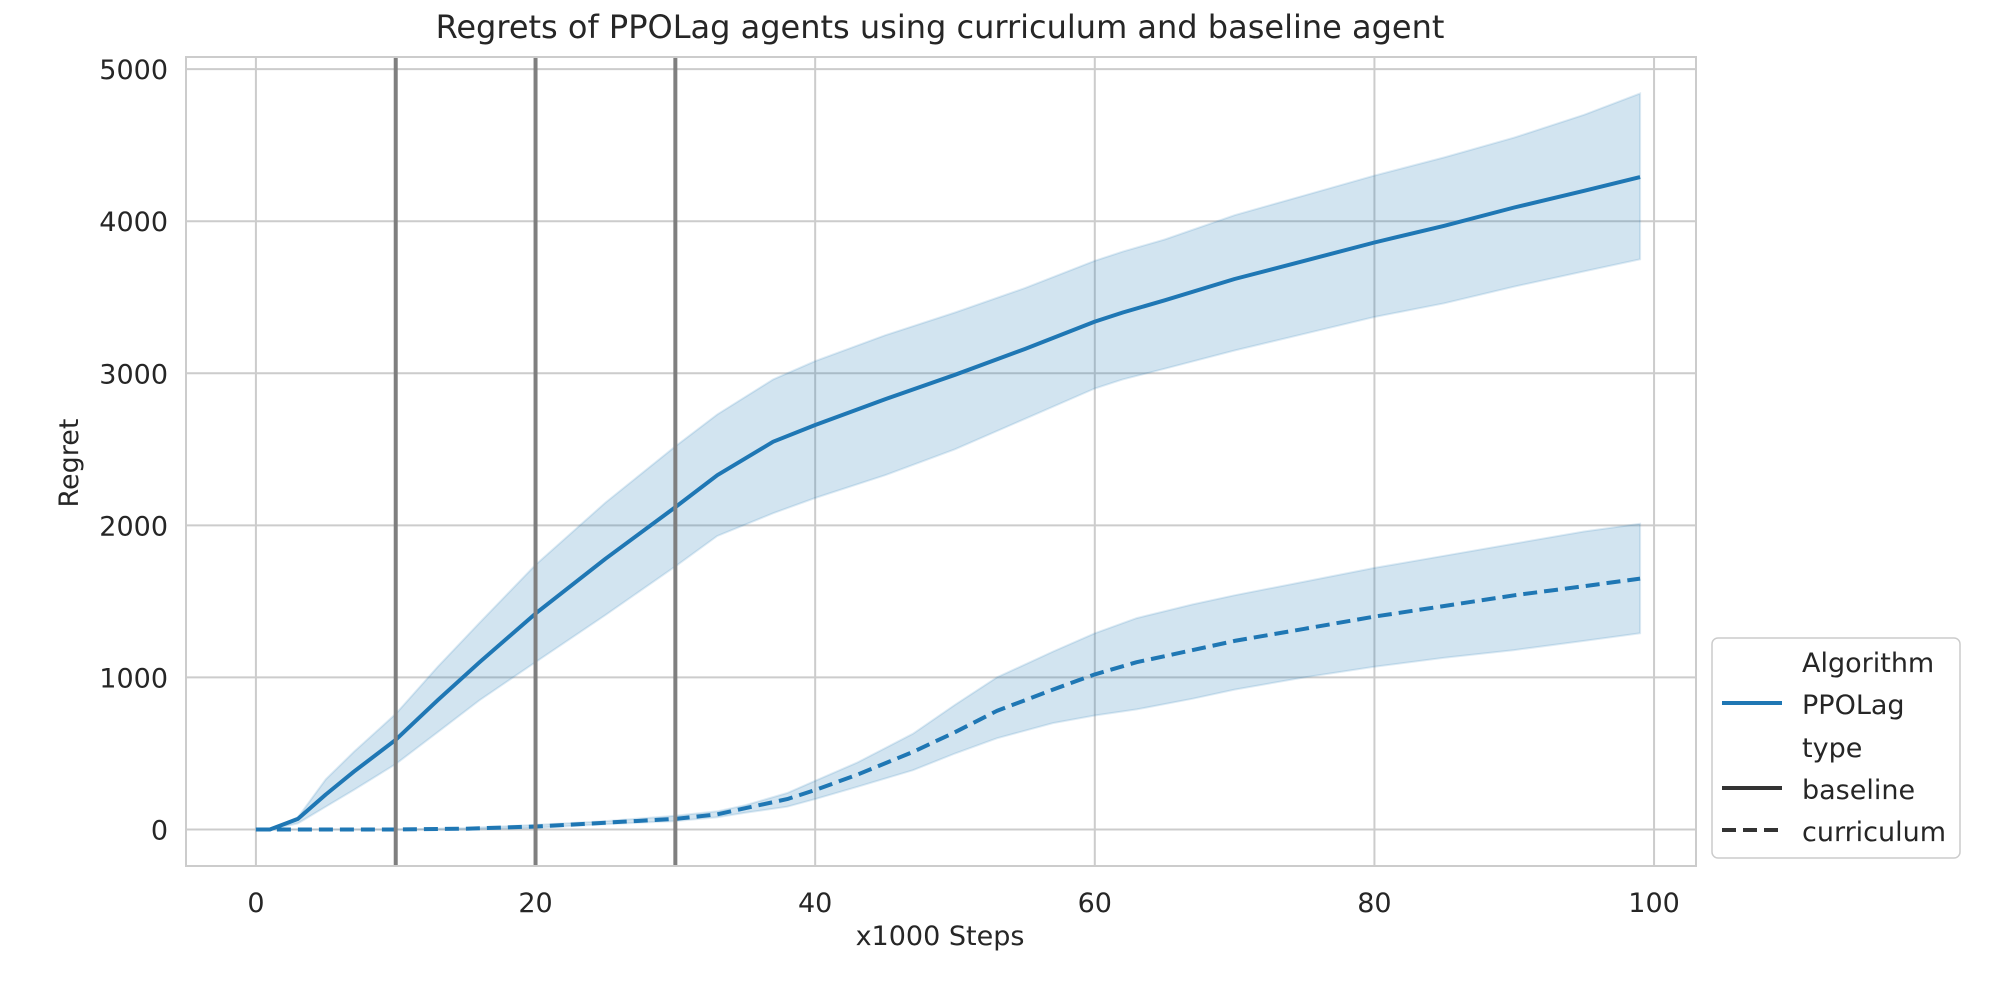  I want to click on x-tick-label: 40, so click(815, 903).